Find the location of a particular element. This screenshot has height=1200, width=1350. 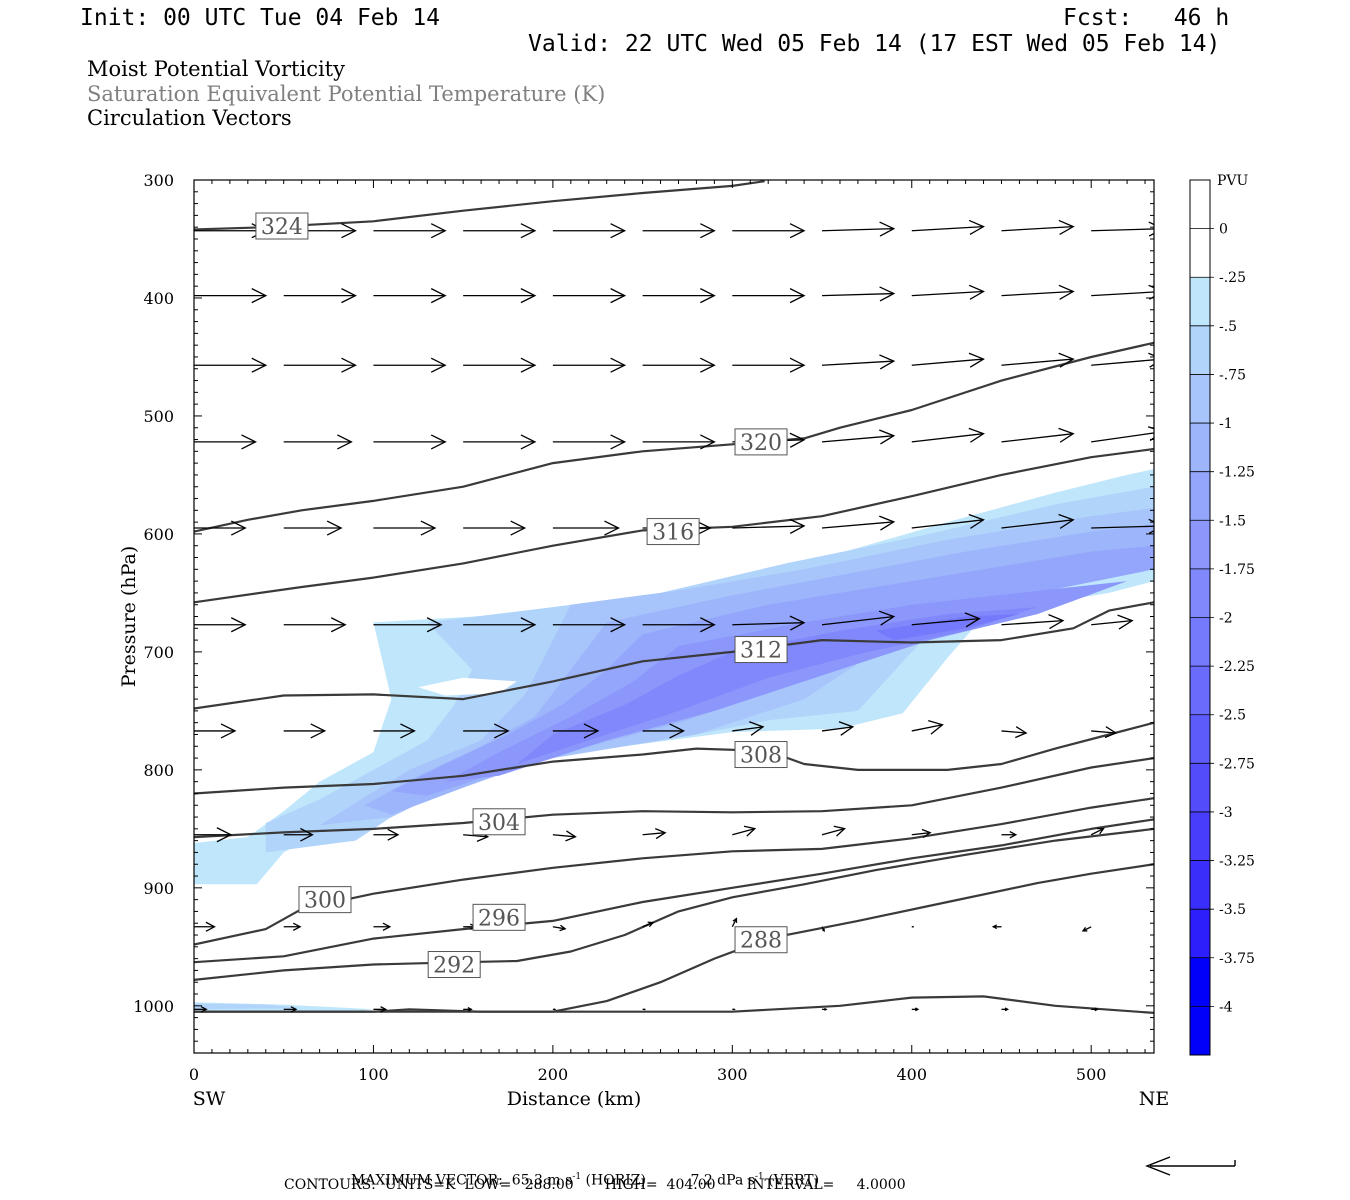

colorbar-label: -1.25 is located at coordinates (1237, 473).